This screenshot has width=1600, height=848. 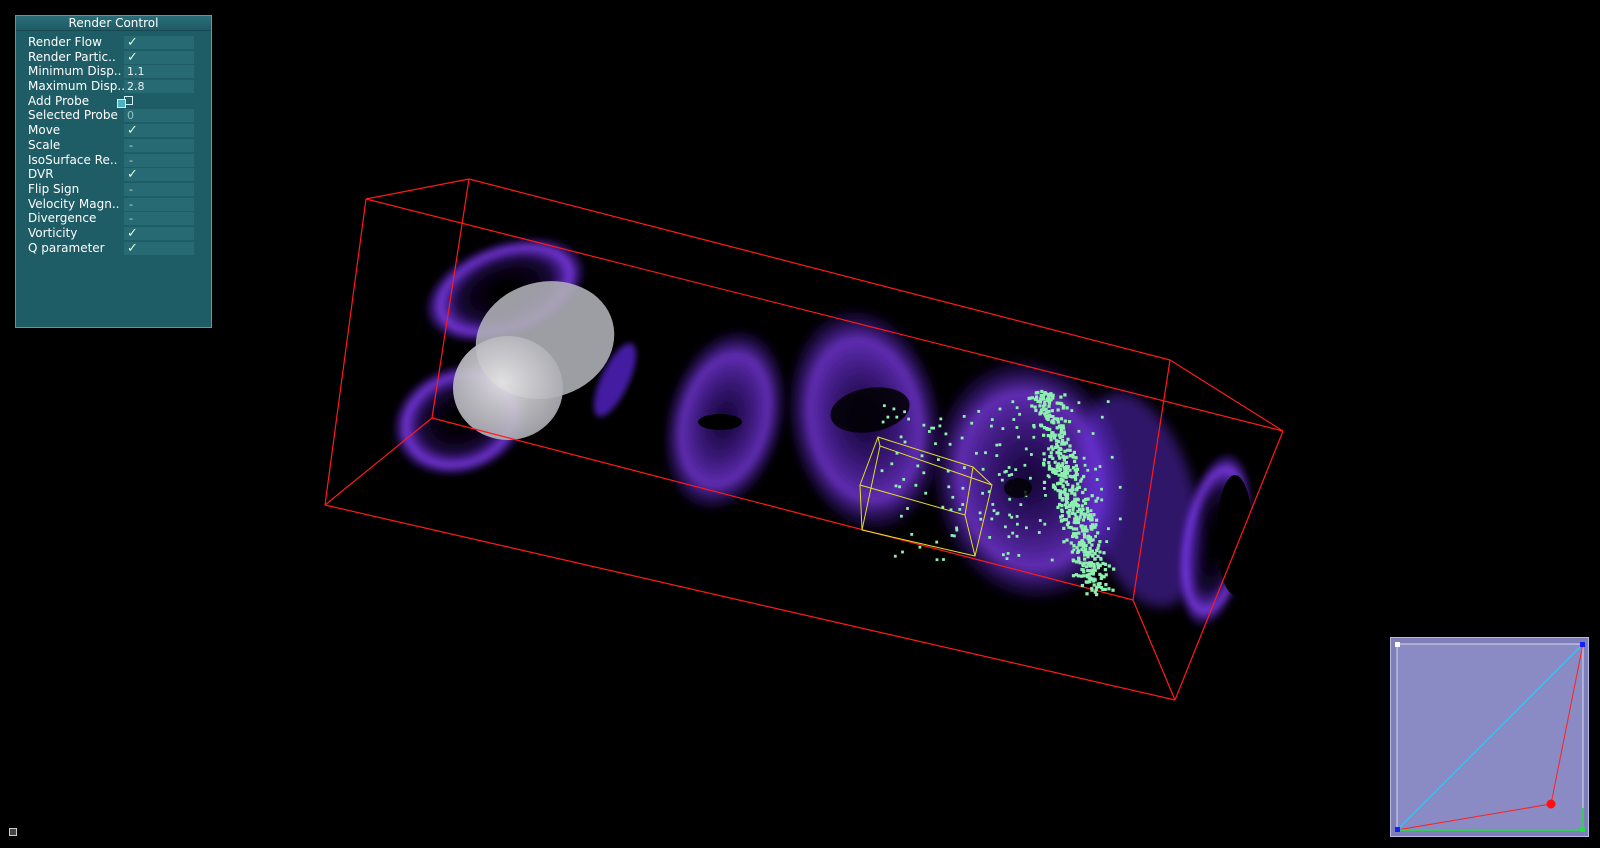 I want to click on panel-row: Divergence -, so click(x=113, y=218).